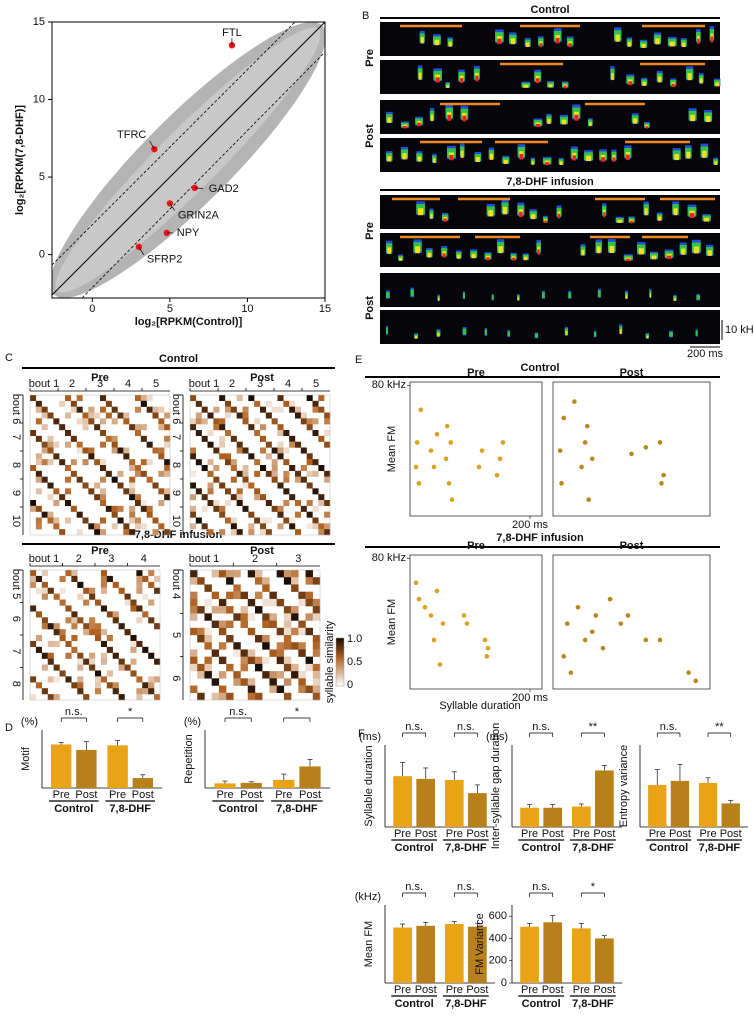 This screenshot has height=1036, width=754. I want to click on group-label: Control, so click(541, 848).